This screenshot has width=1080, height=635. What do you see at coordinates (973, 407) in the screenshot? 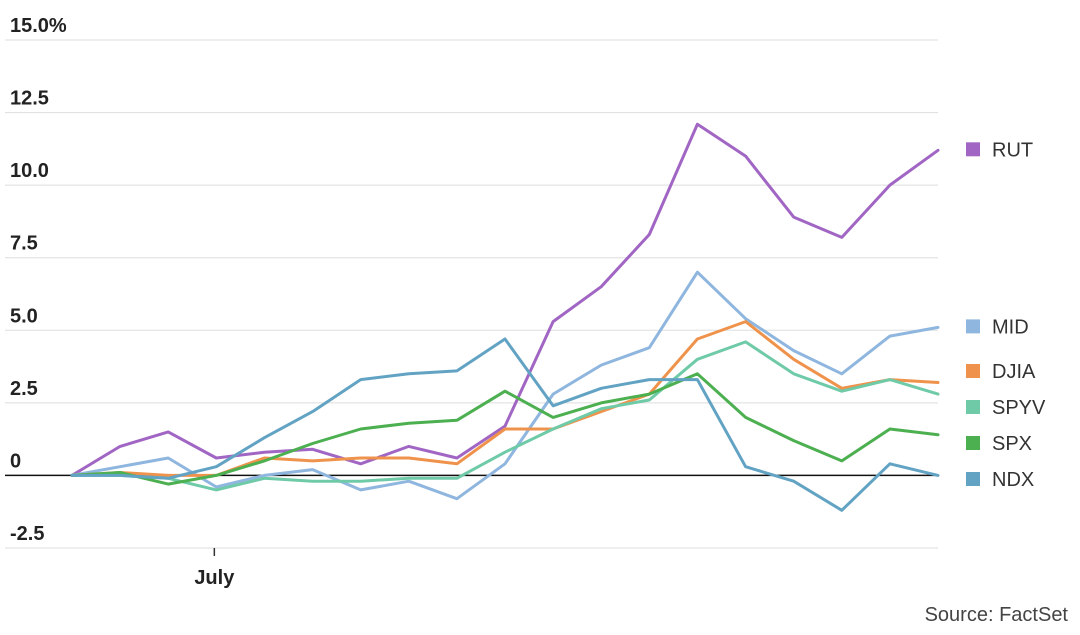
I see `legend-swatch-spyv` at bounding box center [973, 407].